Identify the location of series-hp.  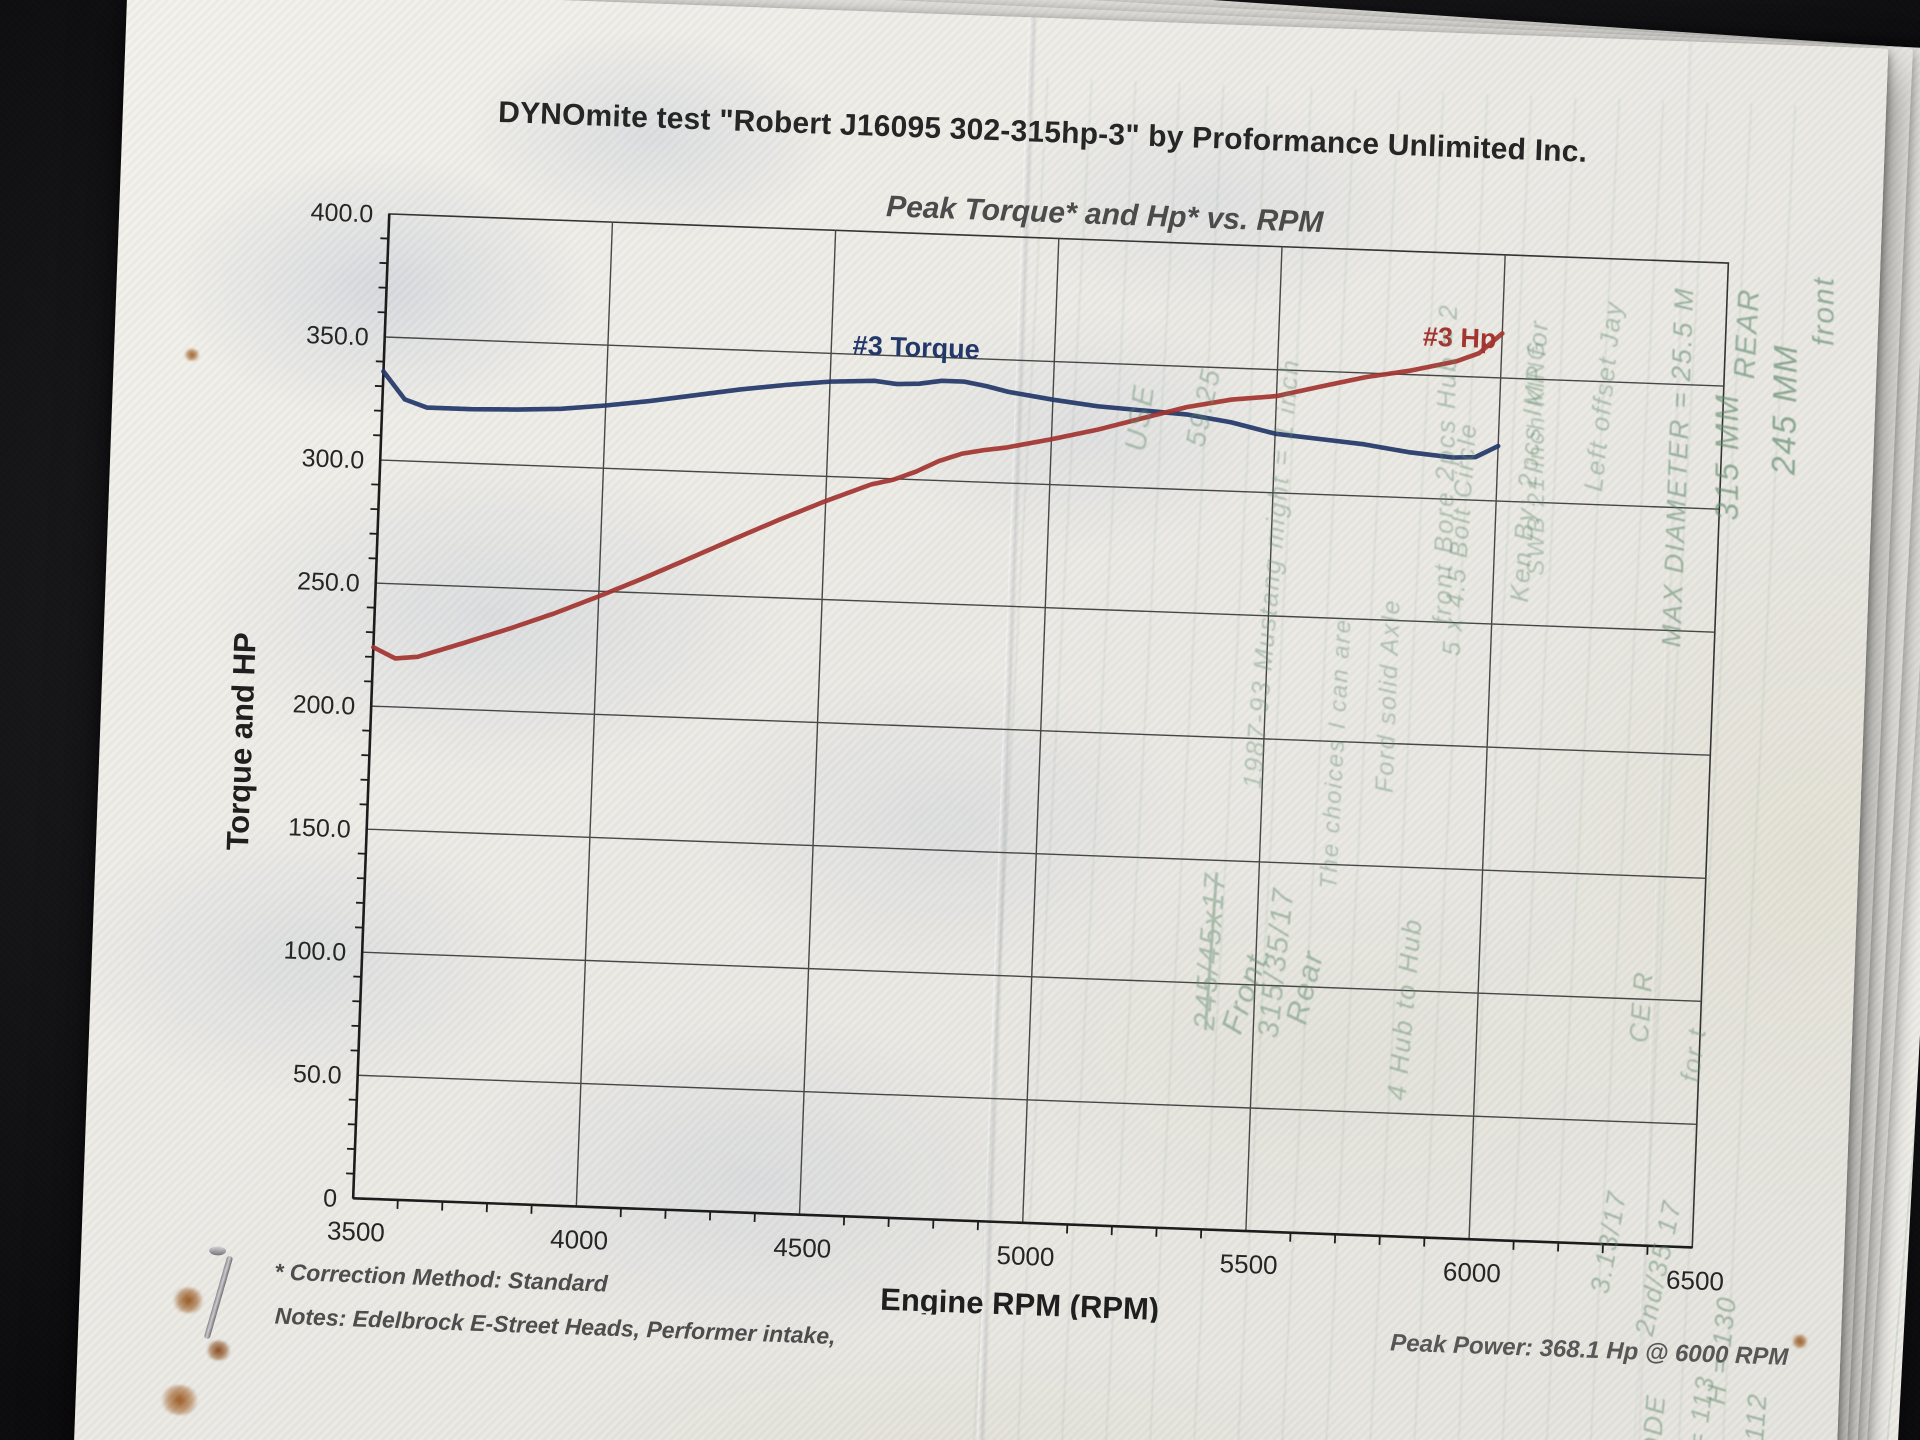
(938, 496).